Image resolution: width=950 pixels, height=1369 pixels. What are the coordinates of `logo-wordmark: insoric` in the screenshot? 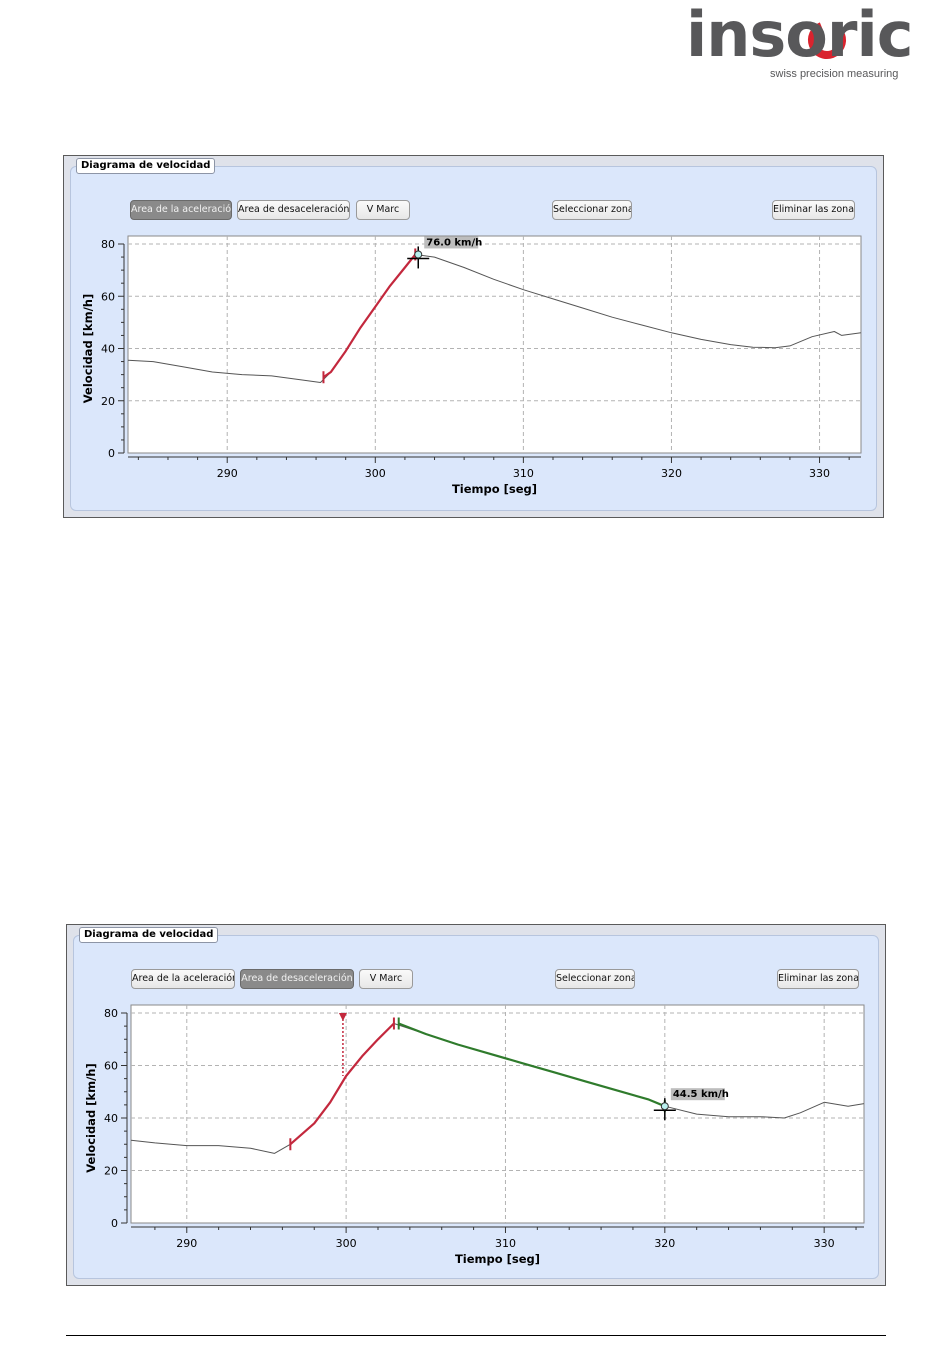 It's located at (799, 35).